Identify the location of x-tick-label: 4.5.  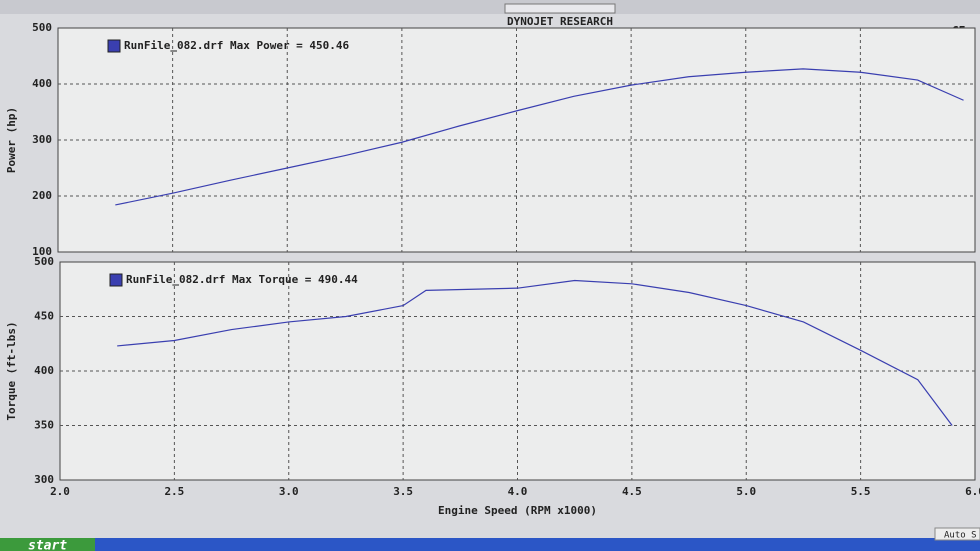
(632, 491).